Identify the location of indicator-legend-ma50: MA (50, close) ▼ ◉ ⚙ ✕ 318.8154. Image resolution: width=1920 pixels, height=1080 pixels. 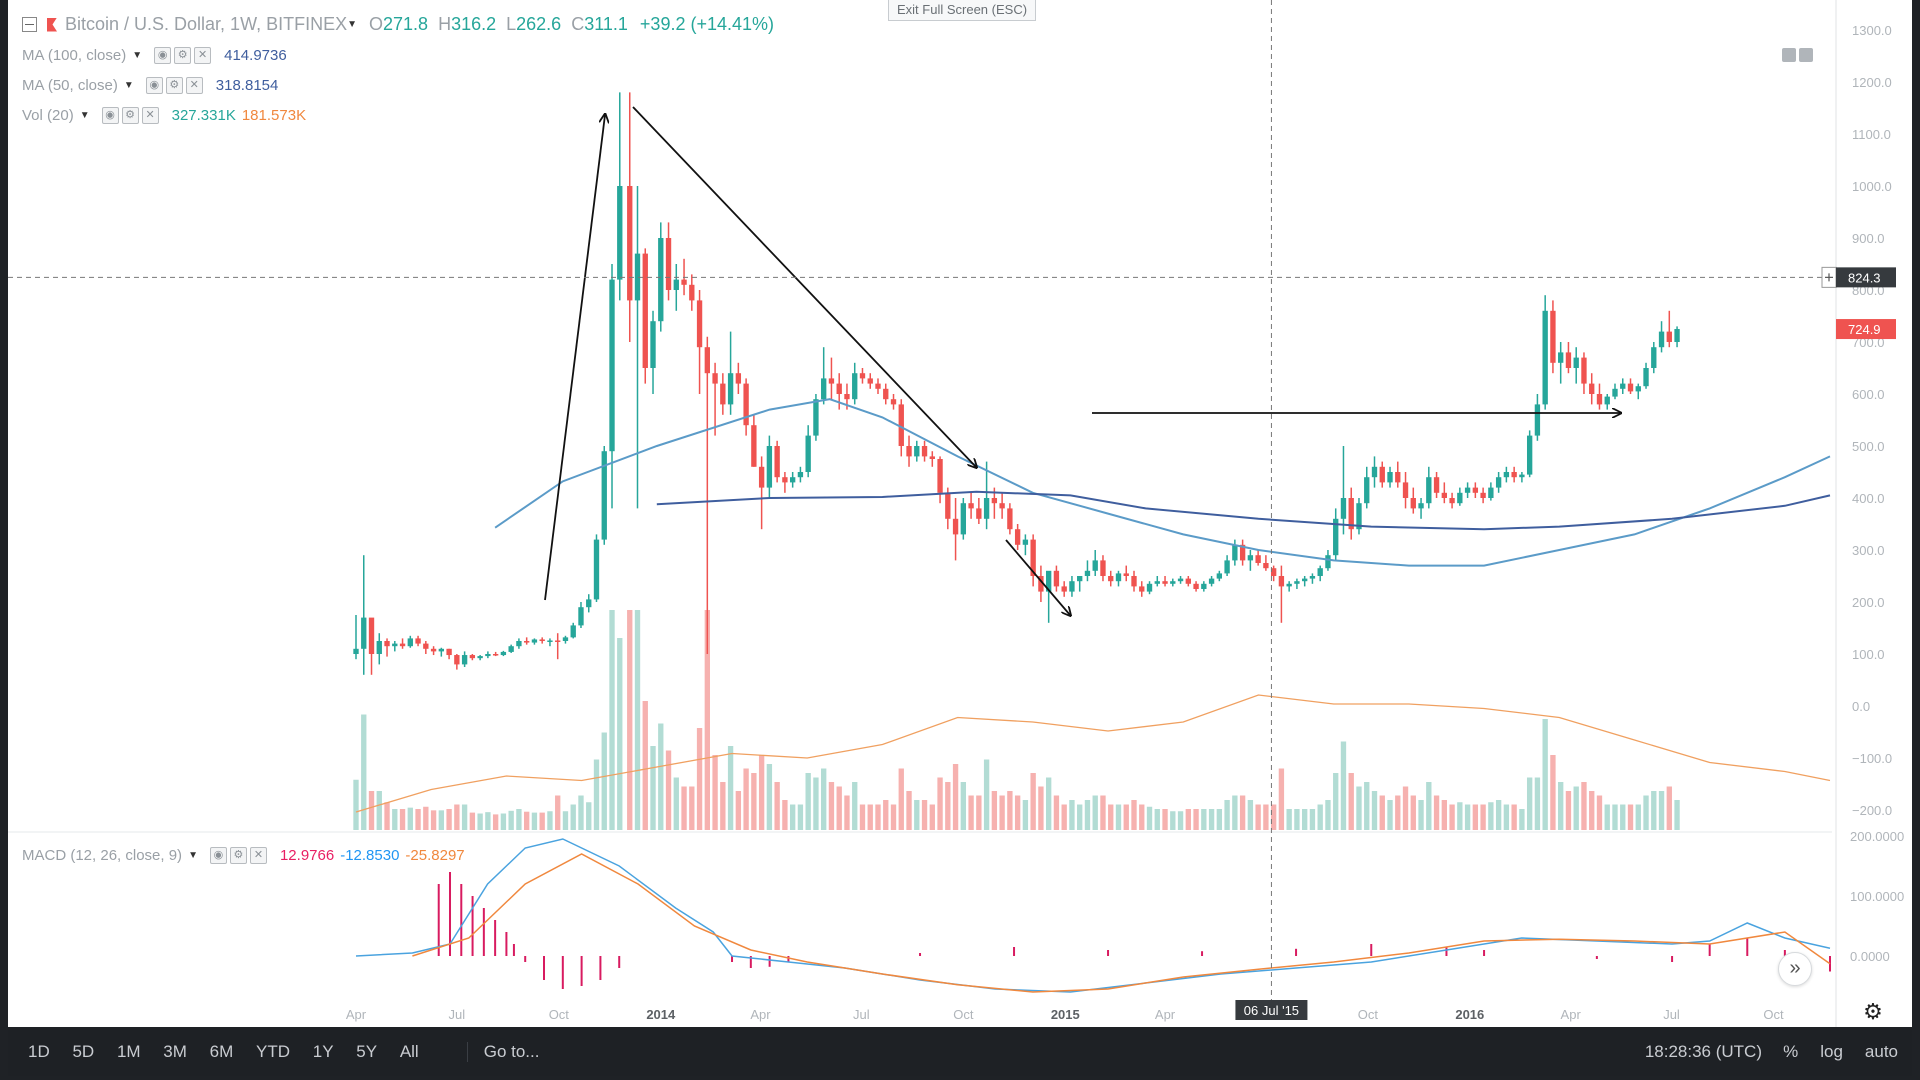
(150, 85).